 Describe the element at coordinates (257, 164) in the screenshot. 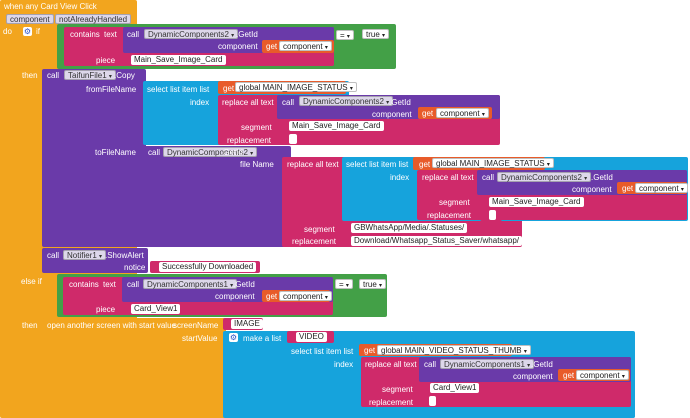

I see `file-name-label: file Name` at that location.